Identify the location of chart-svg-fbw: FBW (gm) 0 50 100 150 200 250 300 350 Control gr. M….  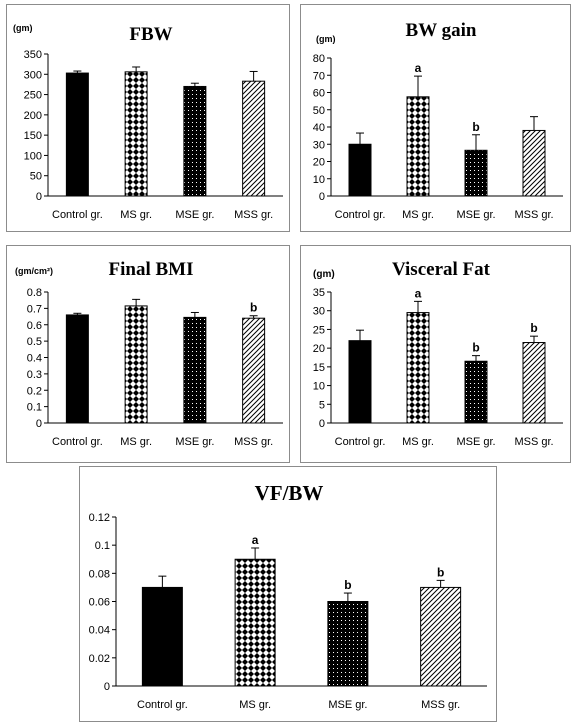
(148, 122).